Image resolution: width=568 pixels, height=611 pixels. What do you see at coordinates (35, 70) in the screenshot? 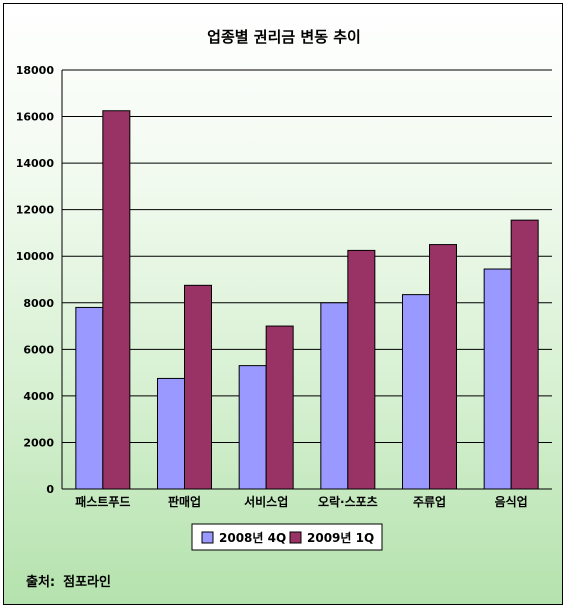
I see `y-tick-label: 18000` at bounding box center [35, 70].